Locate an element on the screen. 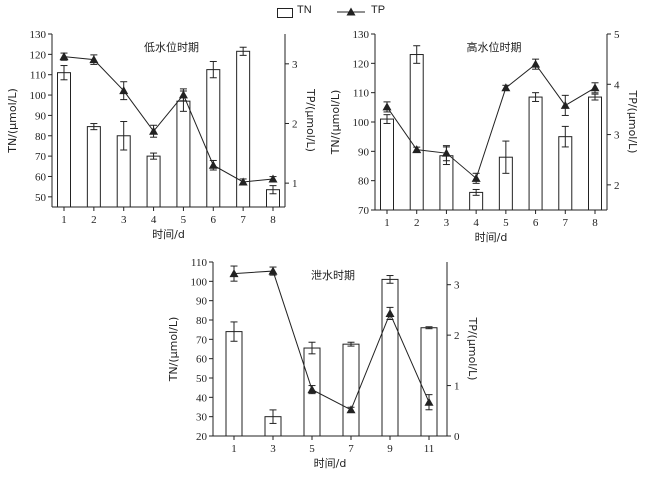 The height and width of the screenshot is (477, 646). left-tick-label: 20 is located at coordinates (202, 437).